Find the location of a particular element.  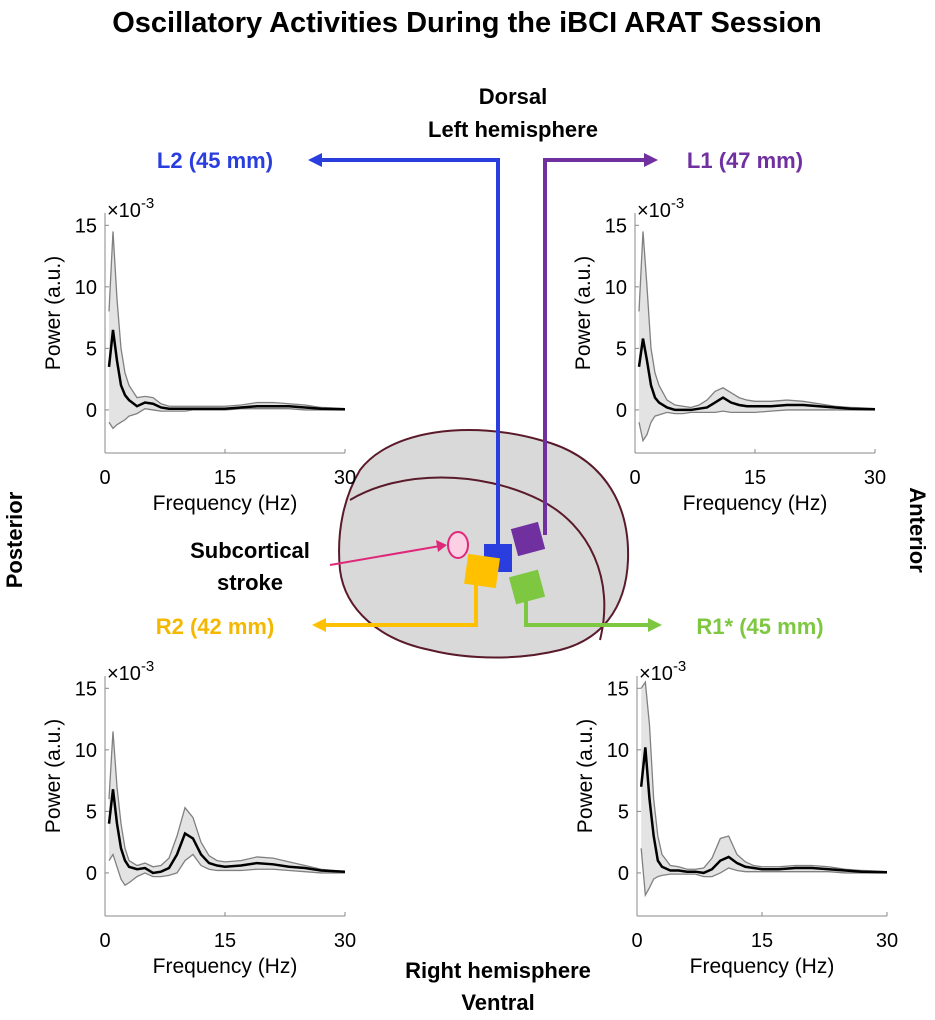

brain is located at coordinates (484, 544).